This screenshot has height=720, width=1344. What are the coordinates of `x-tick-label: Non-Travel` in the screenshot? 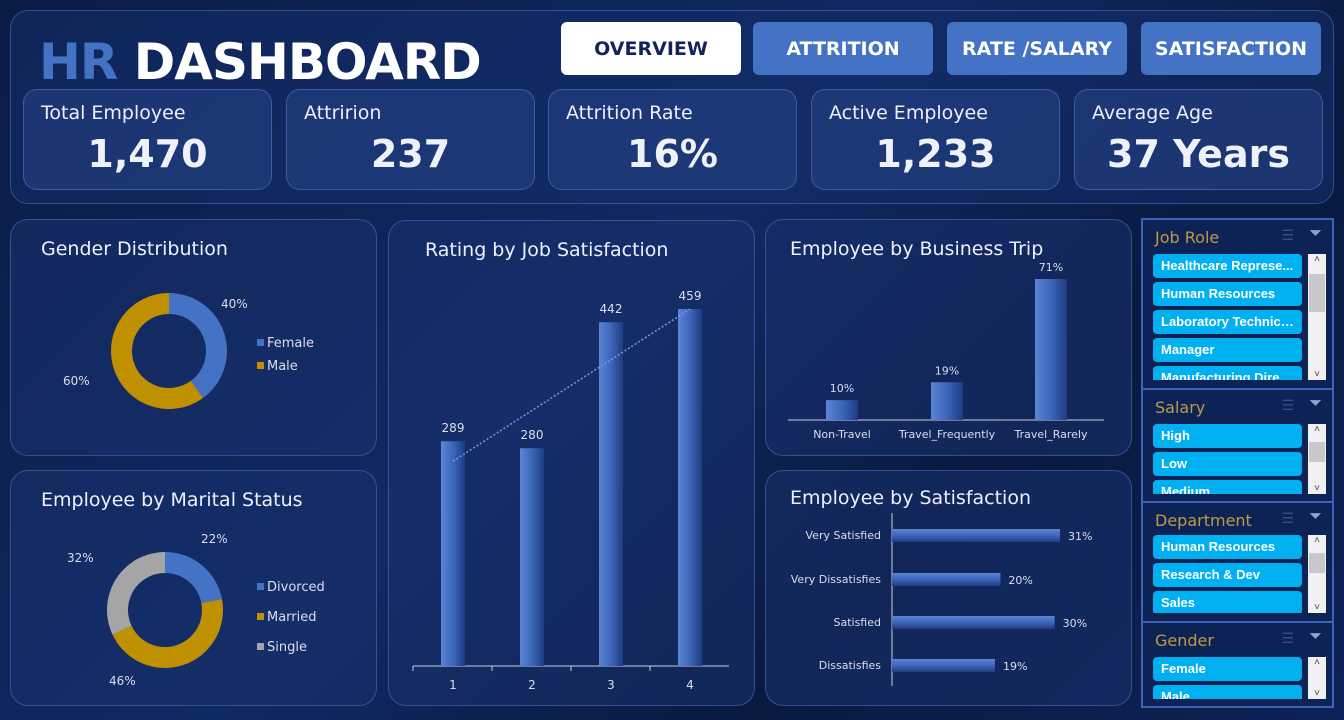 It's located at (842, 434).